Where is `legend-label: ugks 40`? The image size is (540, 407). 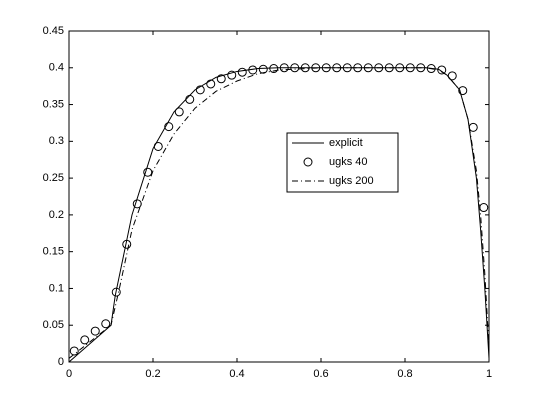 legend-label: ugks 40 is located at coordinates (348, 162).